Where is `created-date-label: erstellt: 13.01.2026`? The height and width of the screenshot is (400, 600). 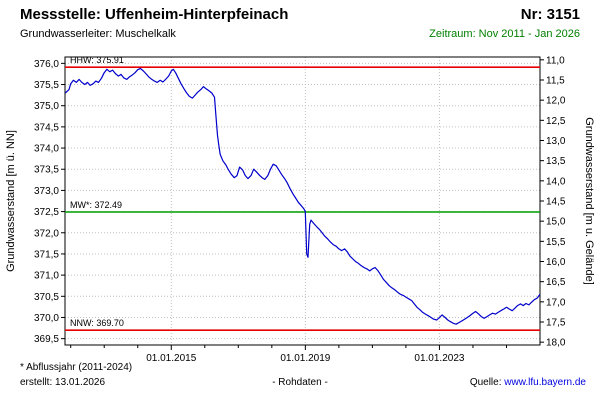
created-date-label: erstellt: 13.01.2026 is located at coordinates (63, 382).